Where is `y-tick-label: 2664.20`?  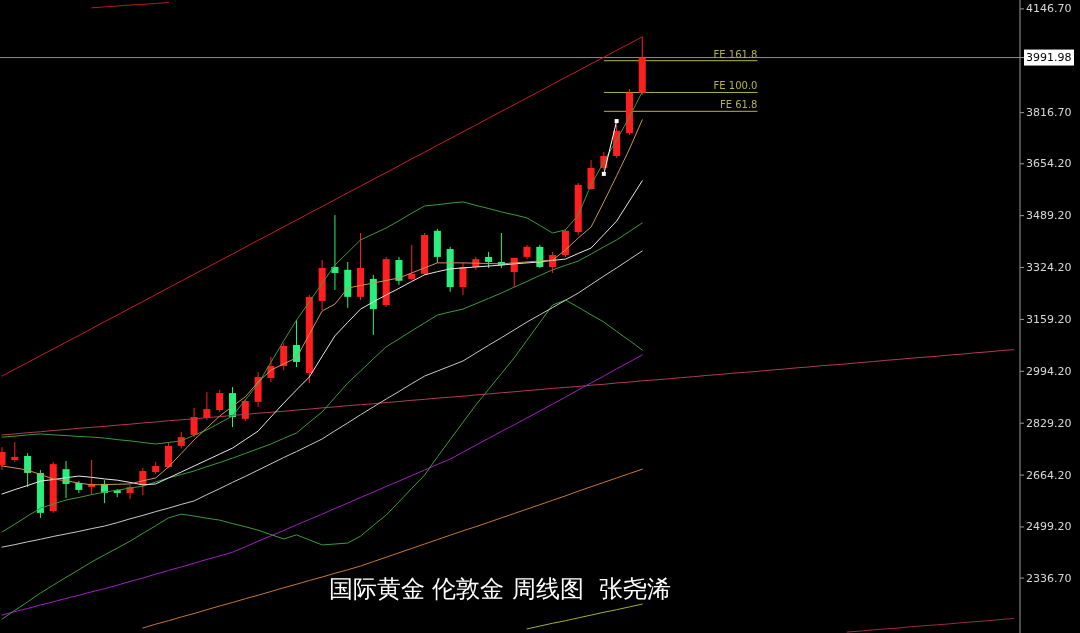 y-tick-label: 2664.20 is located at coordinates (1049, 475).